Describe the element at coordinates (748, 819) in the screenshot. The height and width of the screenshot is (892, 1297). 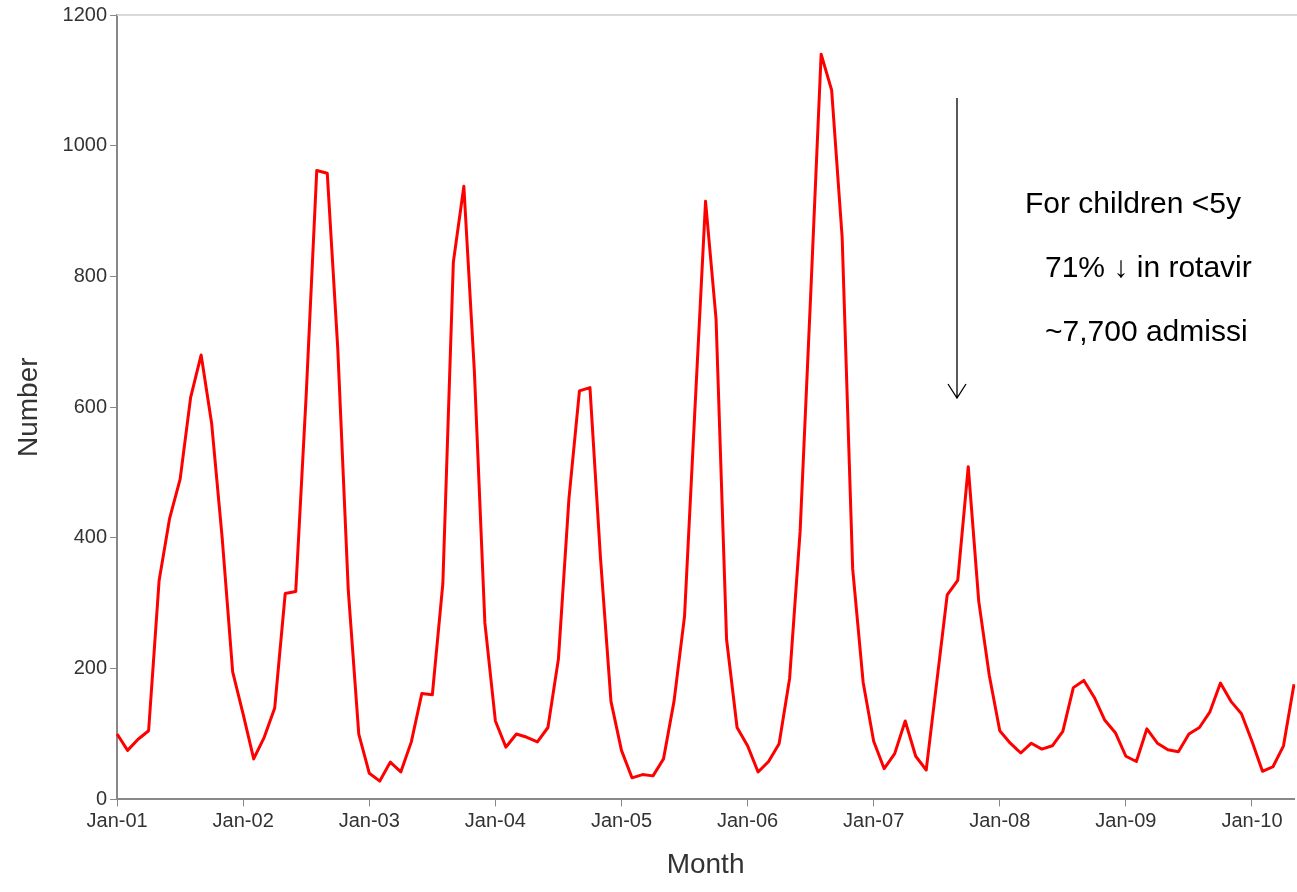
I see `x-tick-label: Jan-06` at that location.